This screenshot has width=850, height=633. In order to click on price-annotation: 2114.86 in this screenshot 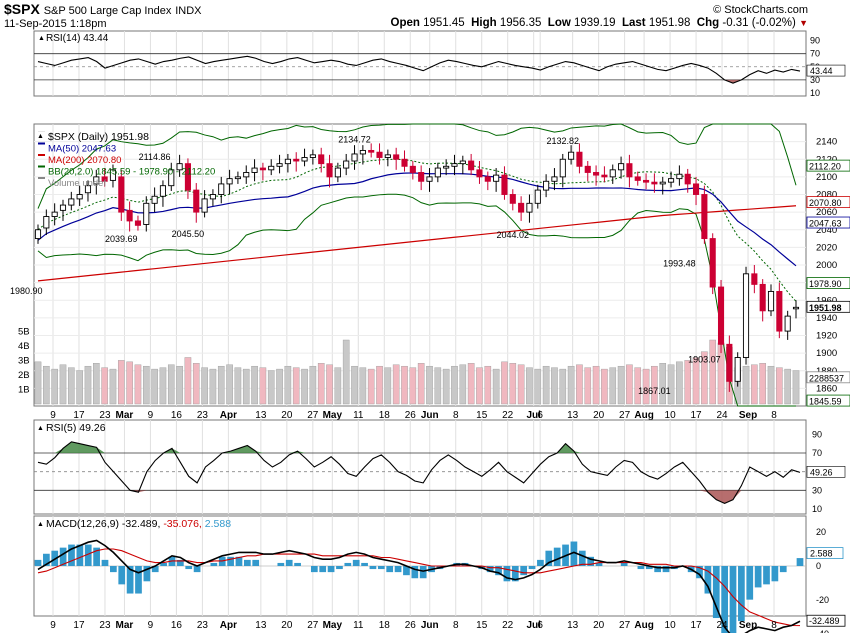, I will do `click(155, 157)`.